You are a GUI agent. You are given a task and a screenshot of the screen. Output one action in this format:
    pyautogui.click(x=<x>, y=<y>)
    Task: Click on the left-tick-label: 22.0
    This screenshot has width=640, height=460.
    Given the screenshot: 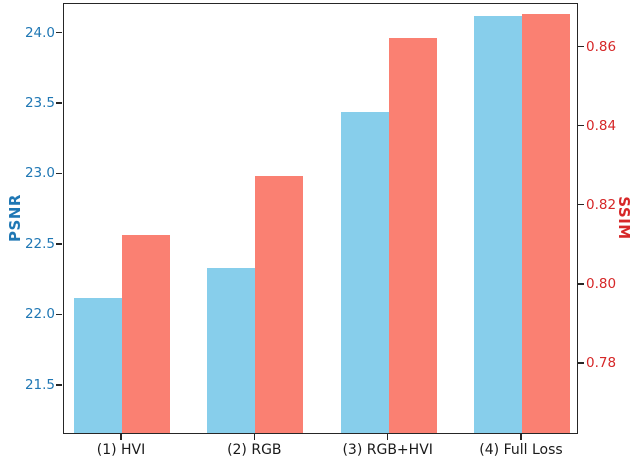 What is the action you would take?
    pyautogui.click(x=39, y=314)
    